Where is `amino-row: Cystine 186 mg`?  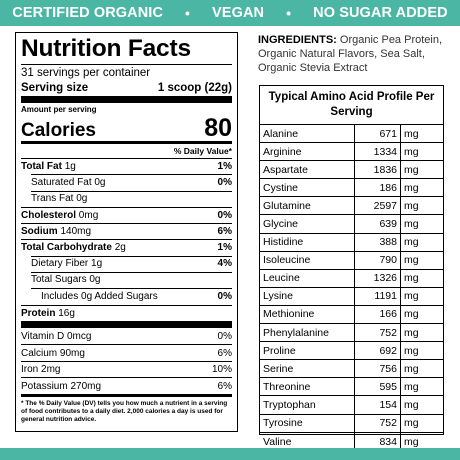
amino-row: Cystine 186 mg is located at coordinates (351, 188).